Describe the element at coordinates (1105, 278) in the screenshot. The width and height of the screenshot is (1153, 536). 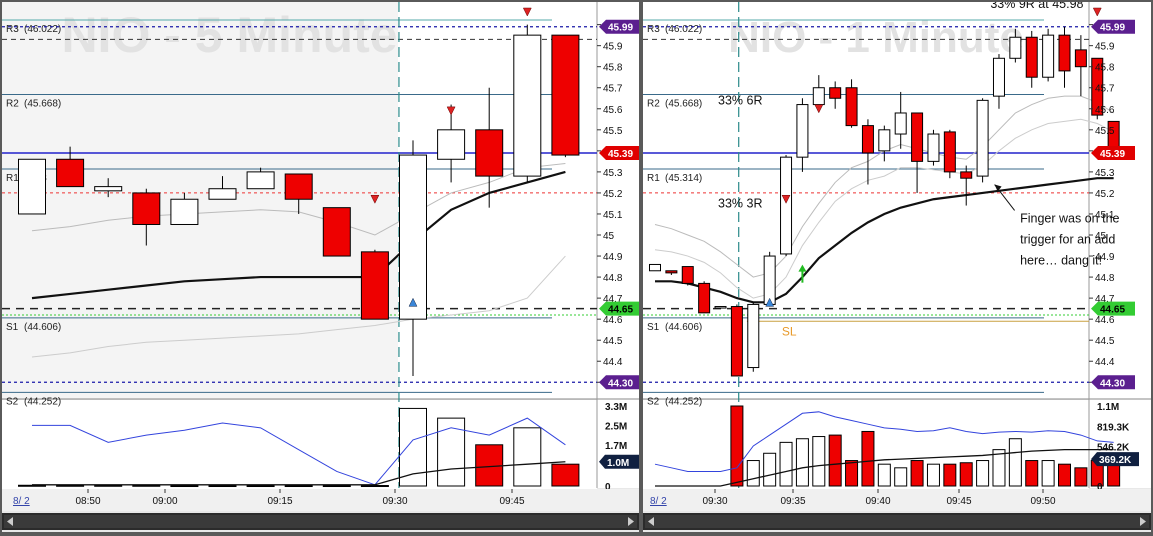
I see `price-tick-label: 44.8` at that location.